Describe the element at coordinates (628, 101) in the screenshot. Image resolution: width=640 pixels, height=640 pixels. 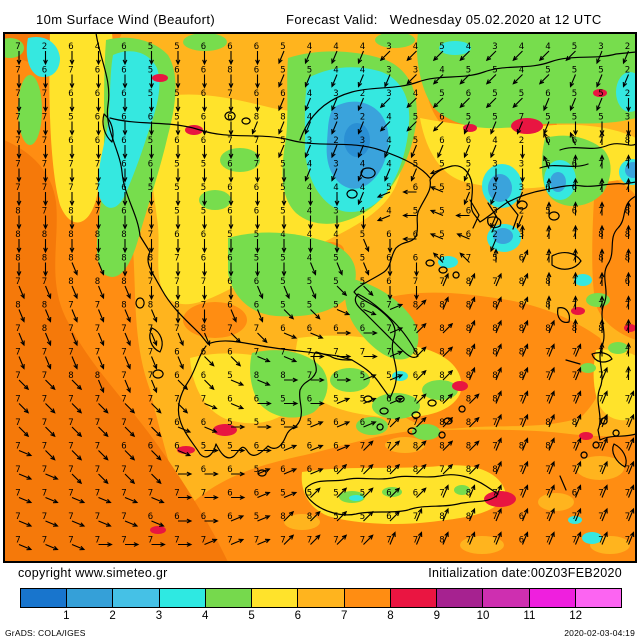
I see `wind-barb: 2` at that location.